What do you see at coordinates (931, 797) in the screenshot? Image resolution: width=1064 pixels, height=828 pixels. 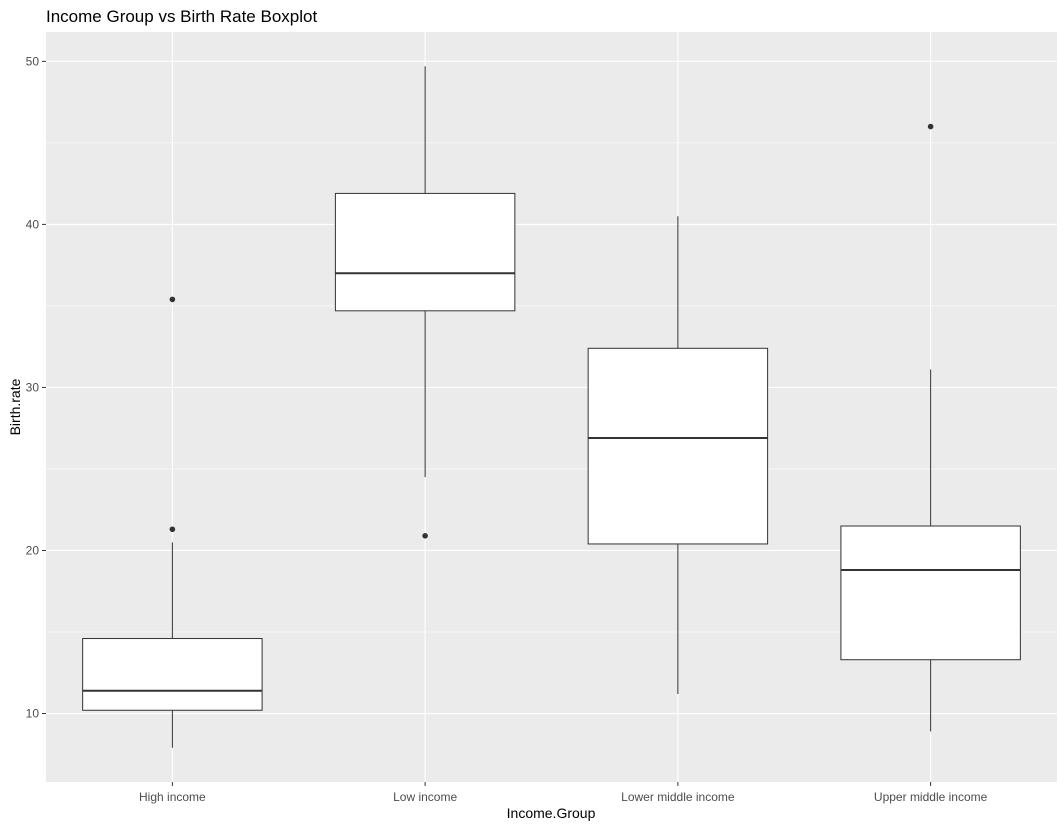 I see `x-tick-label: Upper middle income` at bounding box center [931, 797].